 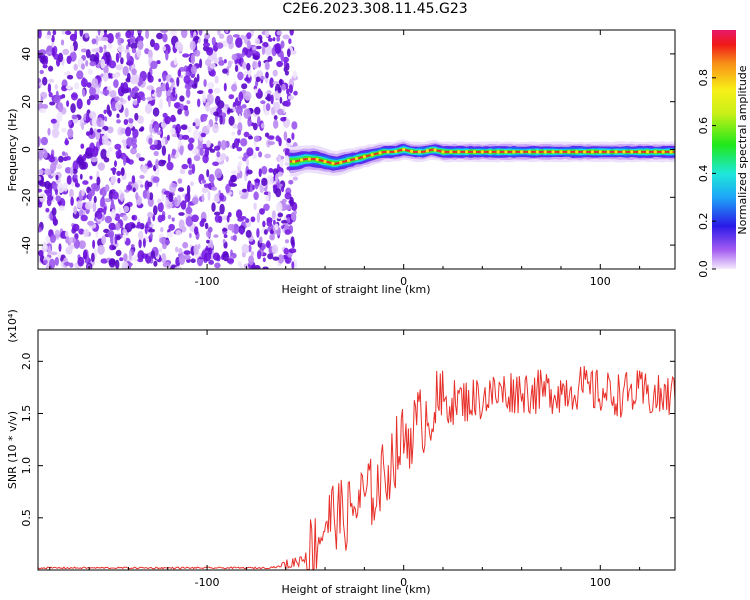 What do you see at coordinates (207, 281) in the screenshot?
I see `x-tick-label: -100` at bounding box center [207, 281].